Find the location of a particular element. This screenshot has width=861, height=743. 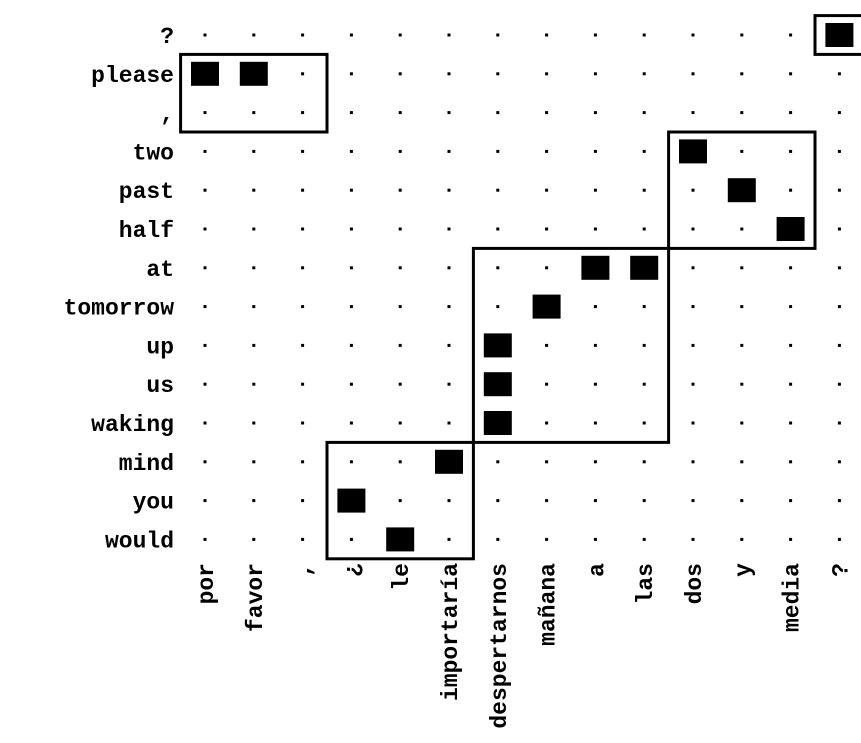

source-word-label: dos is located at coordinates (695, 583).